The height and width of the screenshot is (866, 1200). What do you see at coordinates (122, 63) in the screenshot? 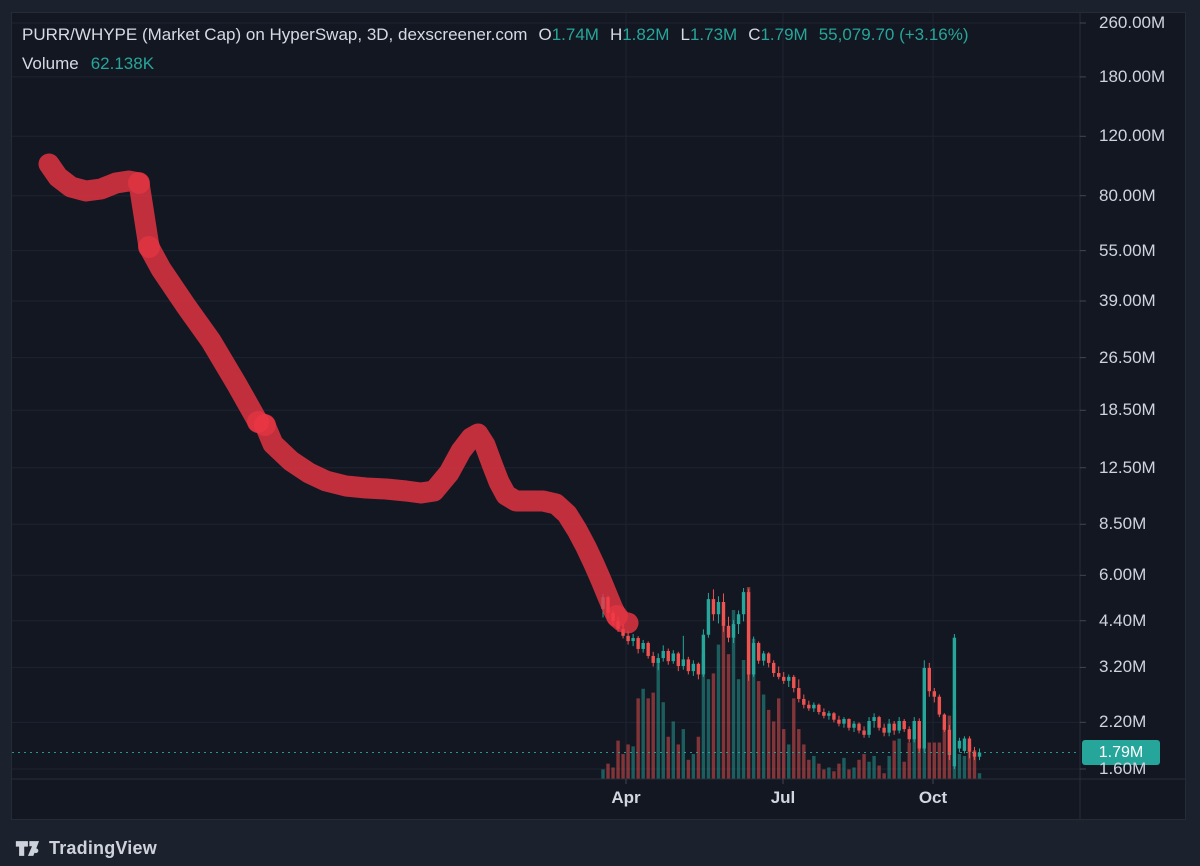
I see `volume-value: 62.138K` at bounding box center [122, 63].